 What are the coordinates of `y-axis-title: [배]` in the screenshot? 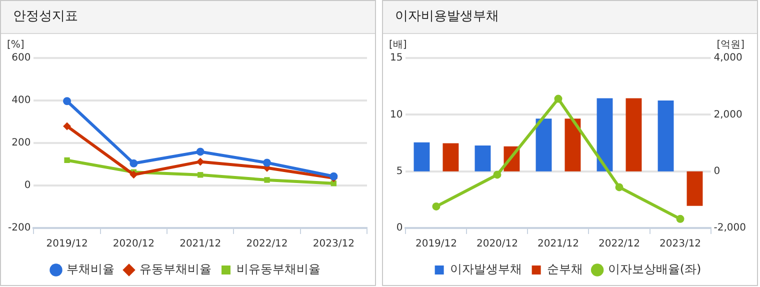 It's located at (398, 45).